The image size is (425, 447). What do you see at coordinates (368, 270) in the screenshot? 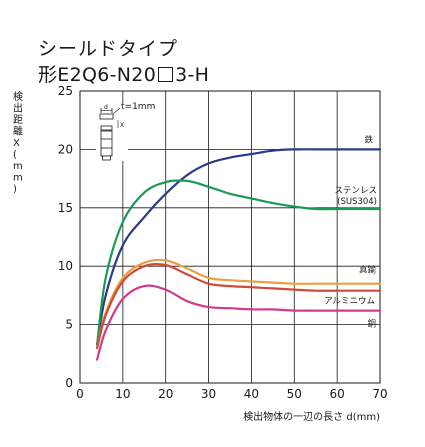
I see `series-label: 真鍮` at bounding box center [368, 270].